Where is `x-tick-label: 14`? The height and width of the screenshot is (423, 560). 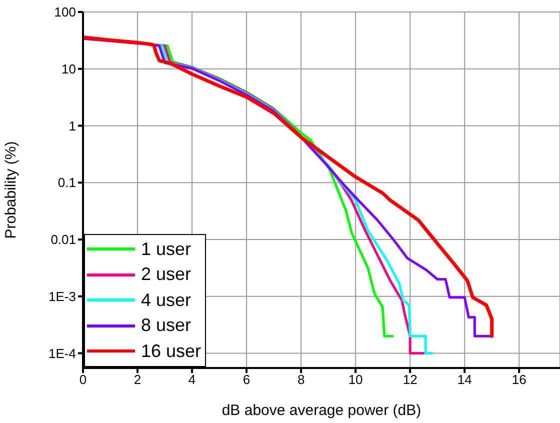
x-tick-label: 14 is located at coordinates (464, 380).